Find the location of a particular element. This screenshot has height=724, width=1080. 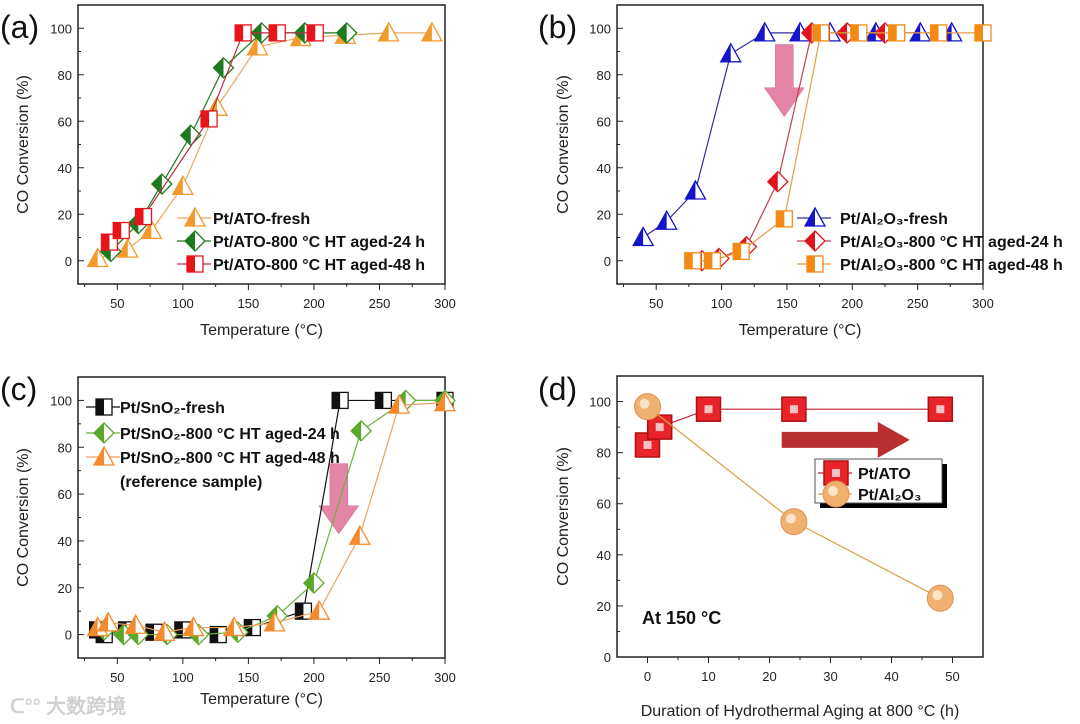

down-arrow-icon is located at coordinates (784, 81).